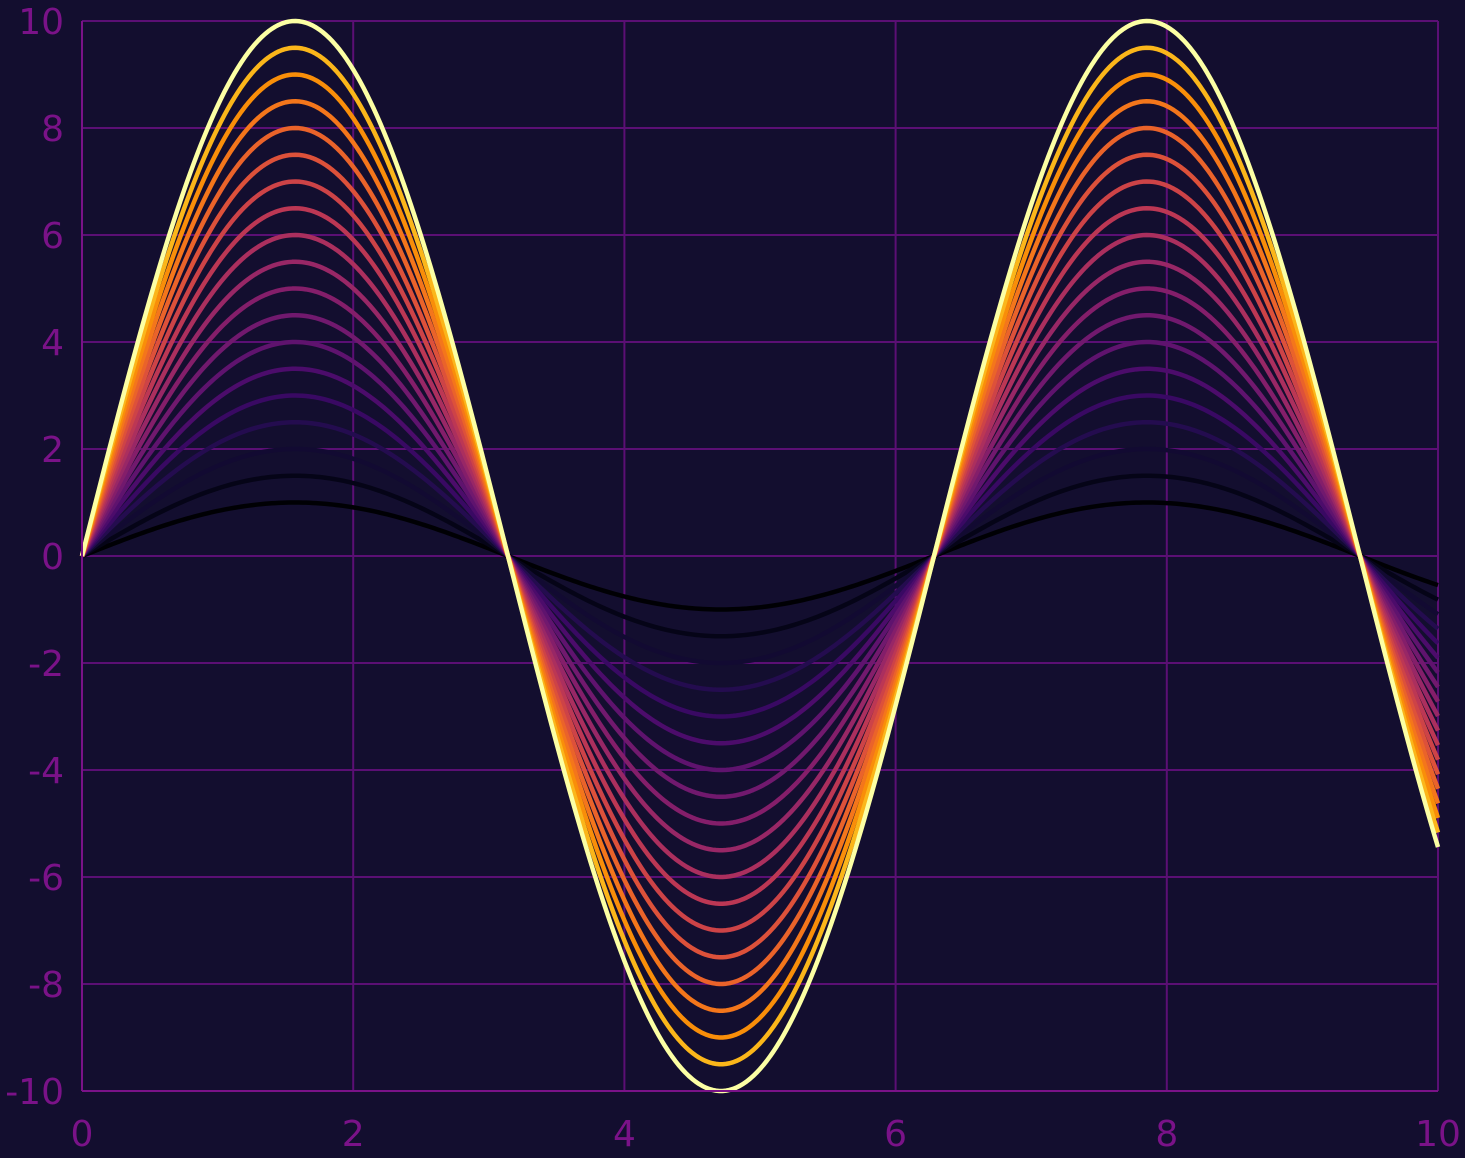  Describe the element at coordinates (82, 1133) in the screenshot. I see `x-tick-label: 0` at that location.